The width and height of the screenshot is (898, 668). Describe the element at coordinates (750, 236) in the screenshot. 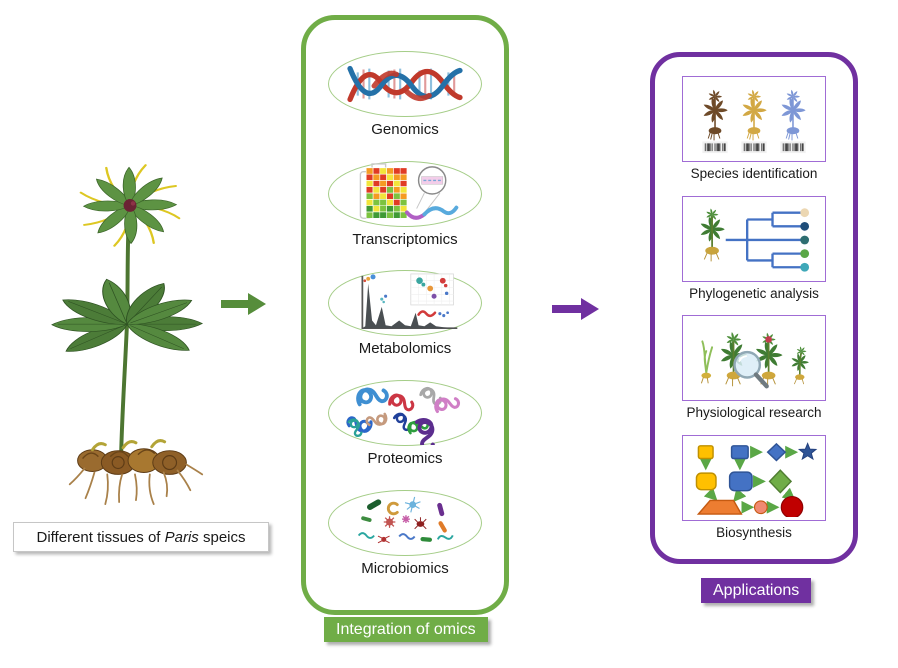

I see `phylogenetic-tree-icon` at that location.